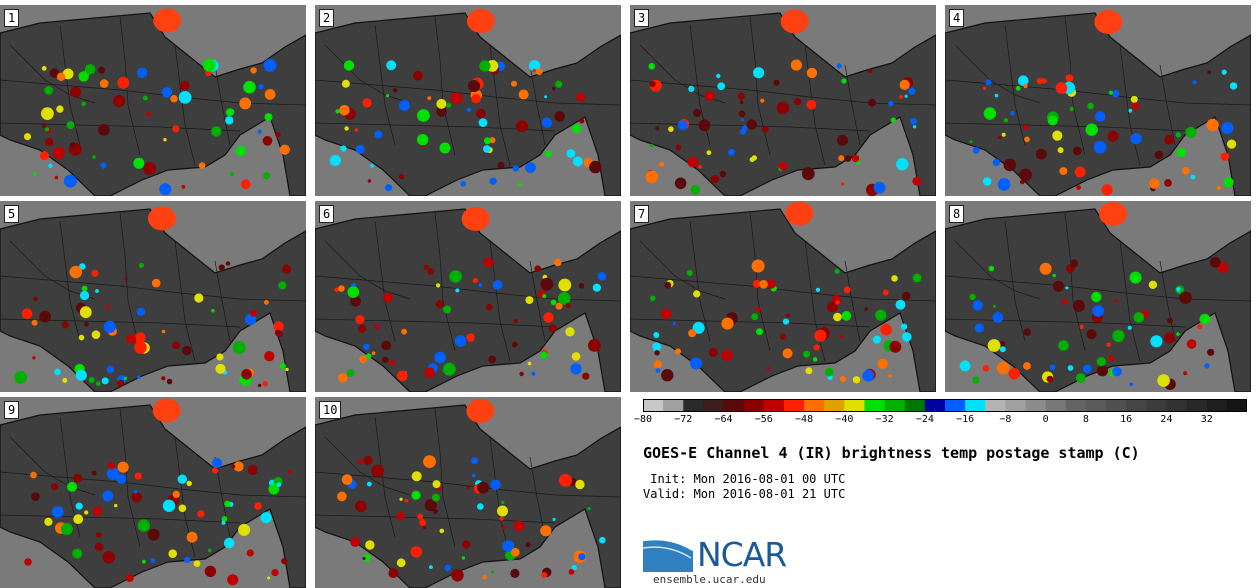  What do you see at coordinates (1045, 419) in the screenshot?
I see `colorbar-tick-label: 0` at bounding box center [1045, 419].